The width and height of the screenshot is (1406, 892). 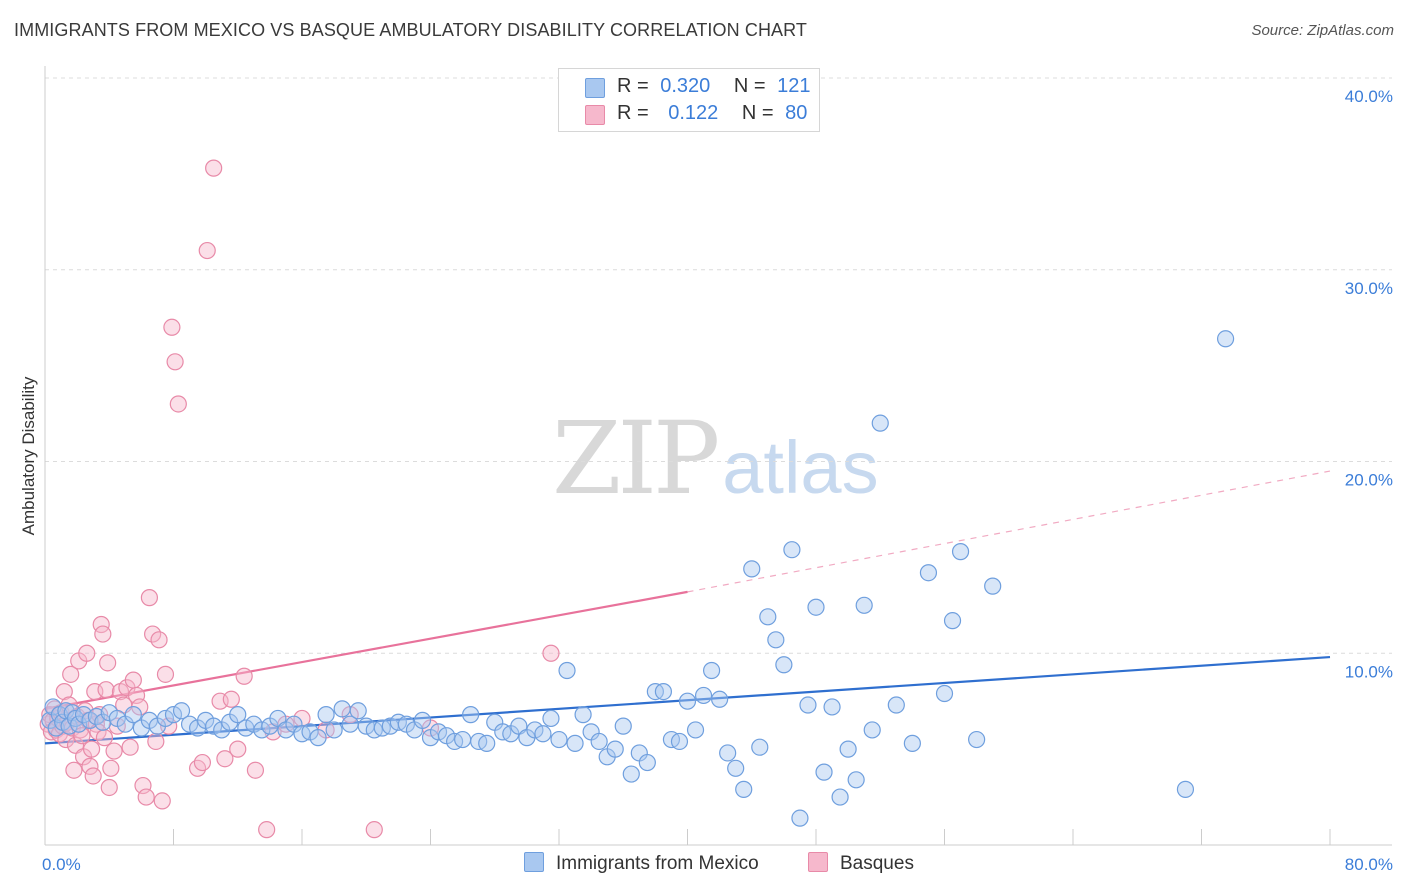 What do you see at coordinates (818, 862) in the screenshot?
I see `bottom-legend-swatch-basques` at bounding box center [818, 862].